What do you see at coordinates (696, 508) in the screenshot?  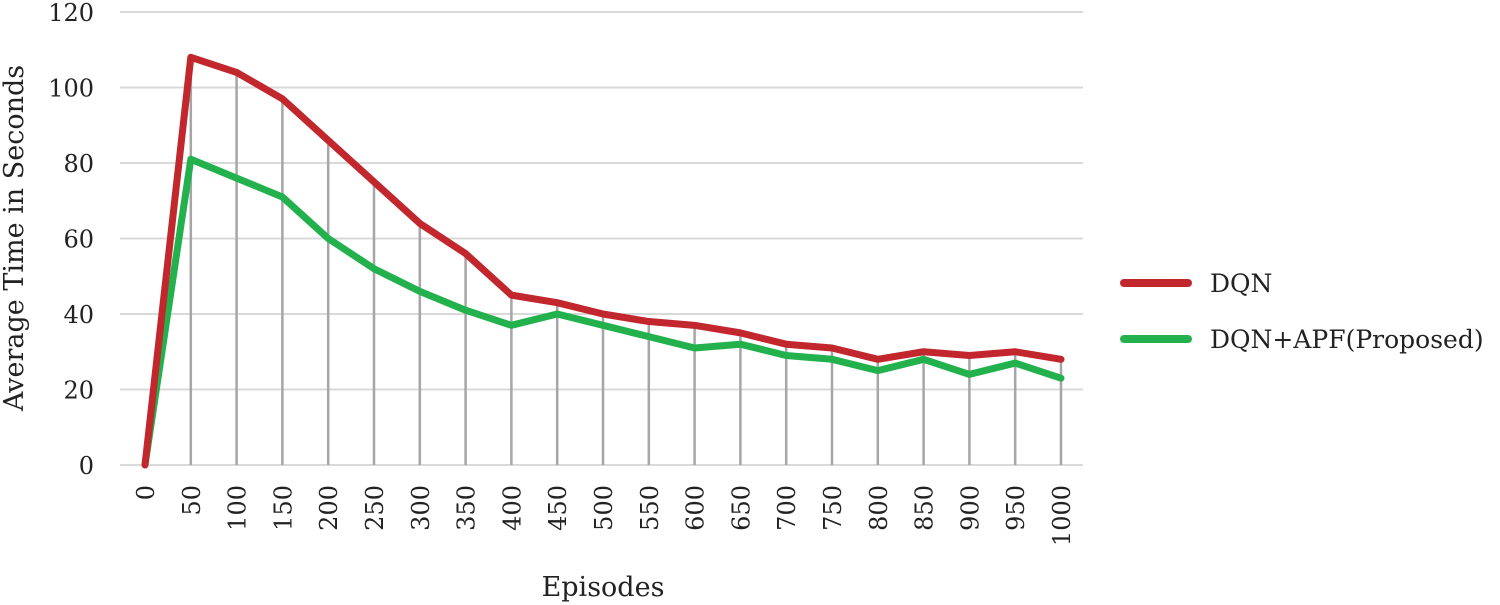 I see `x-tick-label: 600` at bounding box center [696, 508].